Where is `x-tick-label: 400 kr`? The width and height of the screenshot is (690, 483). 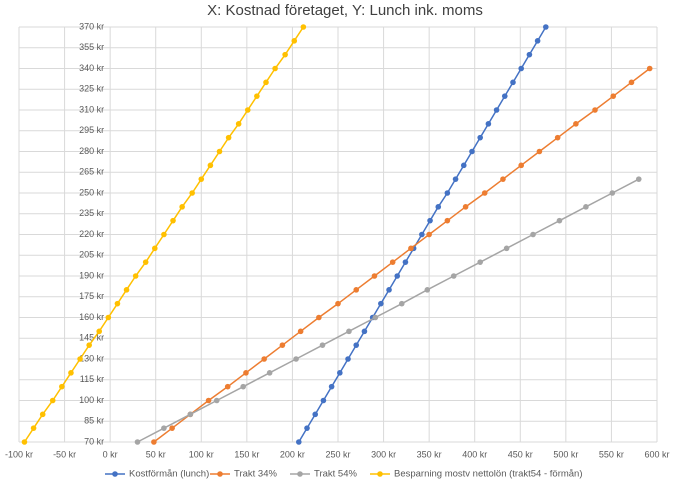
x-tick-label: 400 kr is located at coordinates (474, 454).